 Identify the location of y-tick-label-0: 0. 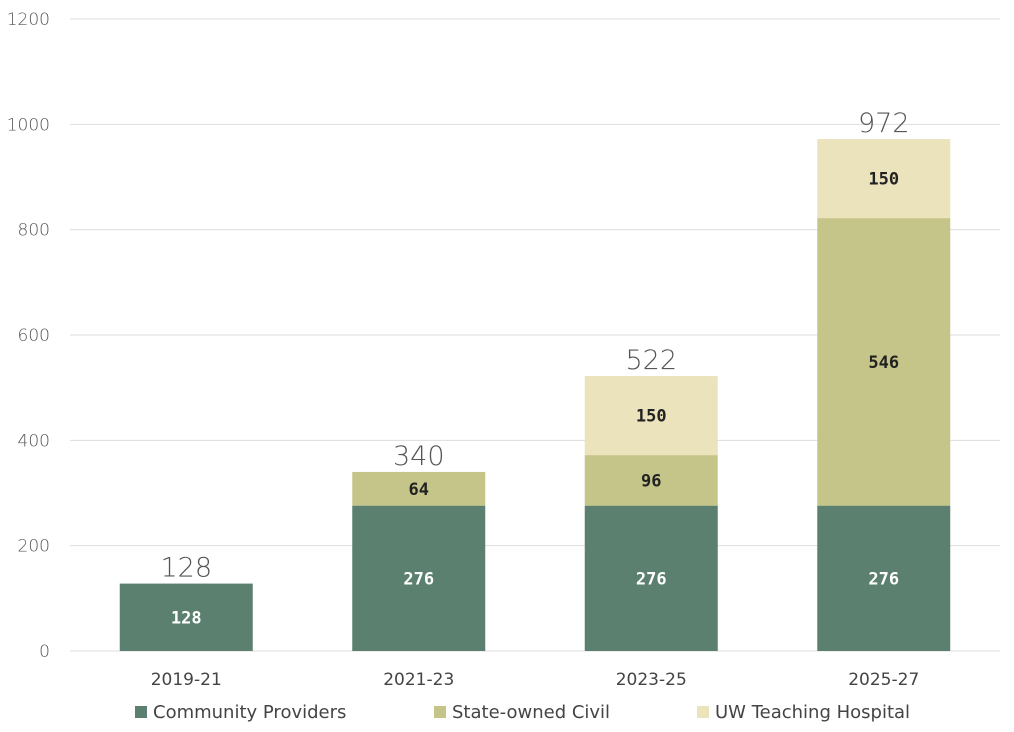
(44, 652).